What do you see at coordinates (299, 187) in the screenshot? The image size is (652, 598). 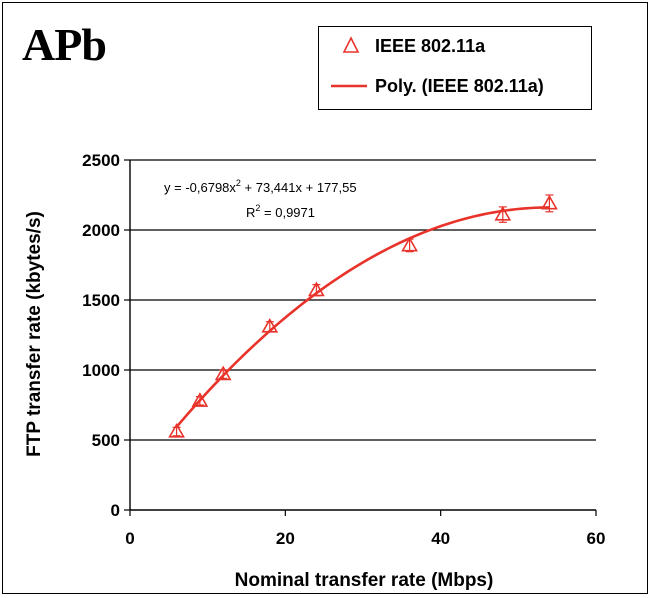 I see `equation-rest: + 73,441x + 177,55` at bounding box center [299, 187].